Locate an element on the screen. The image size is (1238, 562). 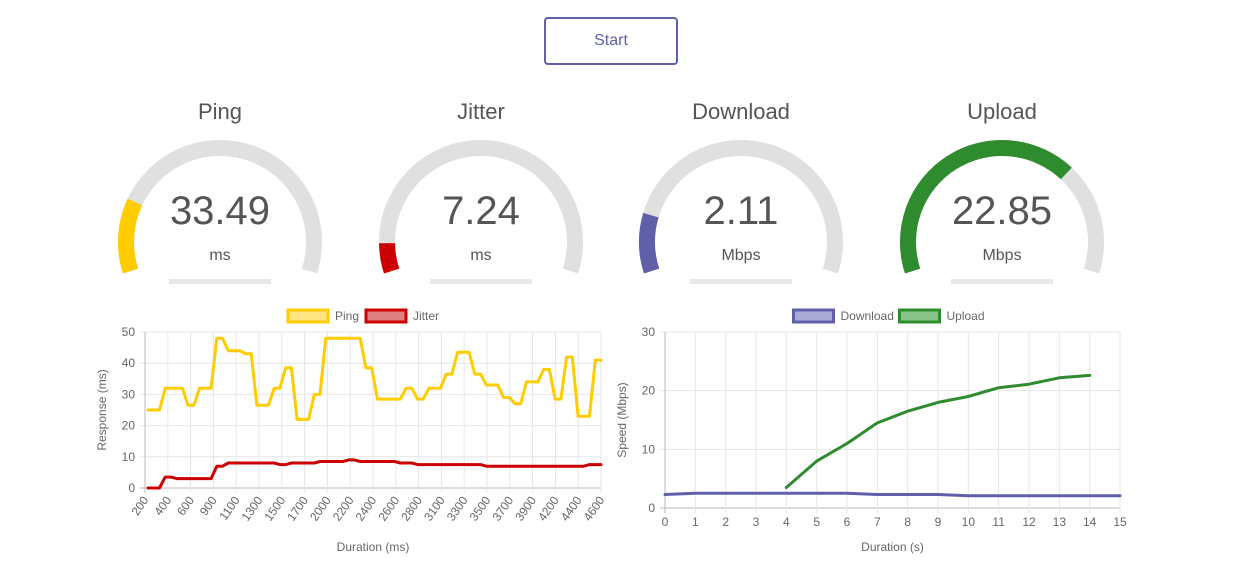
legend-label-ping: Ping is located at coordinates (347, 316).